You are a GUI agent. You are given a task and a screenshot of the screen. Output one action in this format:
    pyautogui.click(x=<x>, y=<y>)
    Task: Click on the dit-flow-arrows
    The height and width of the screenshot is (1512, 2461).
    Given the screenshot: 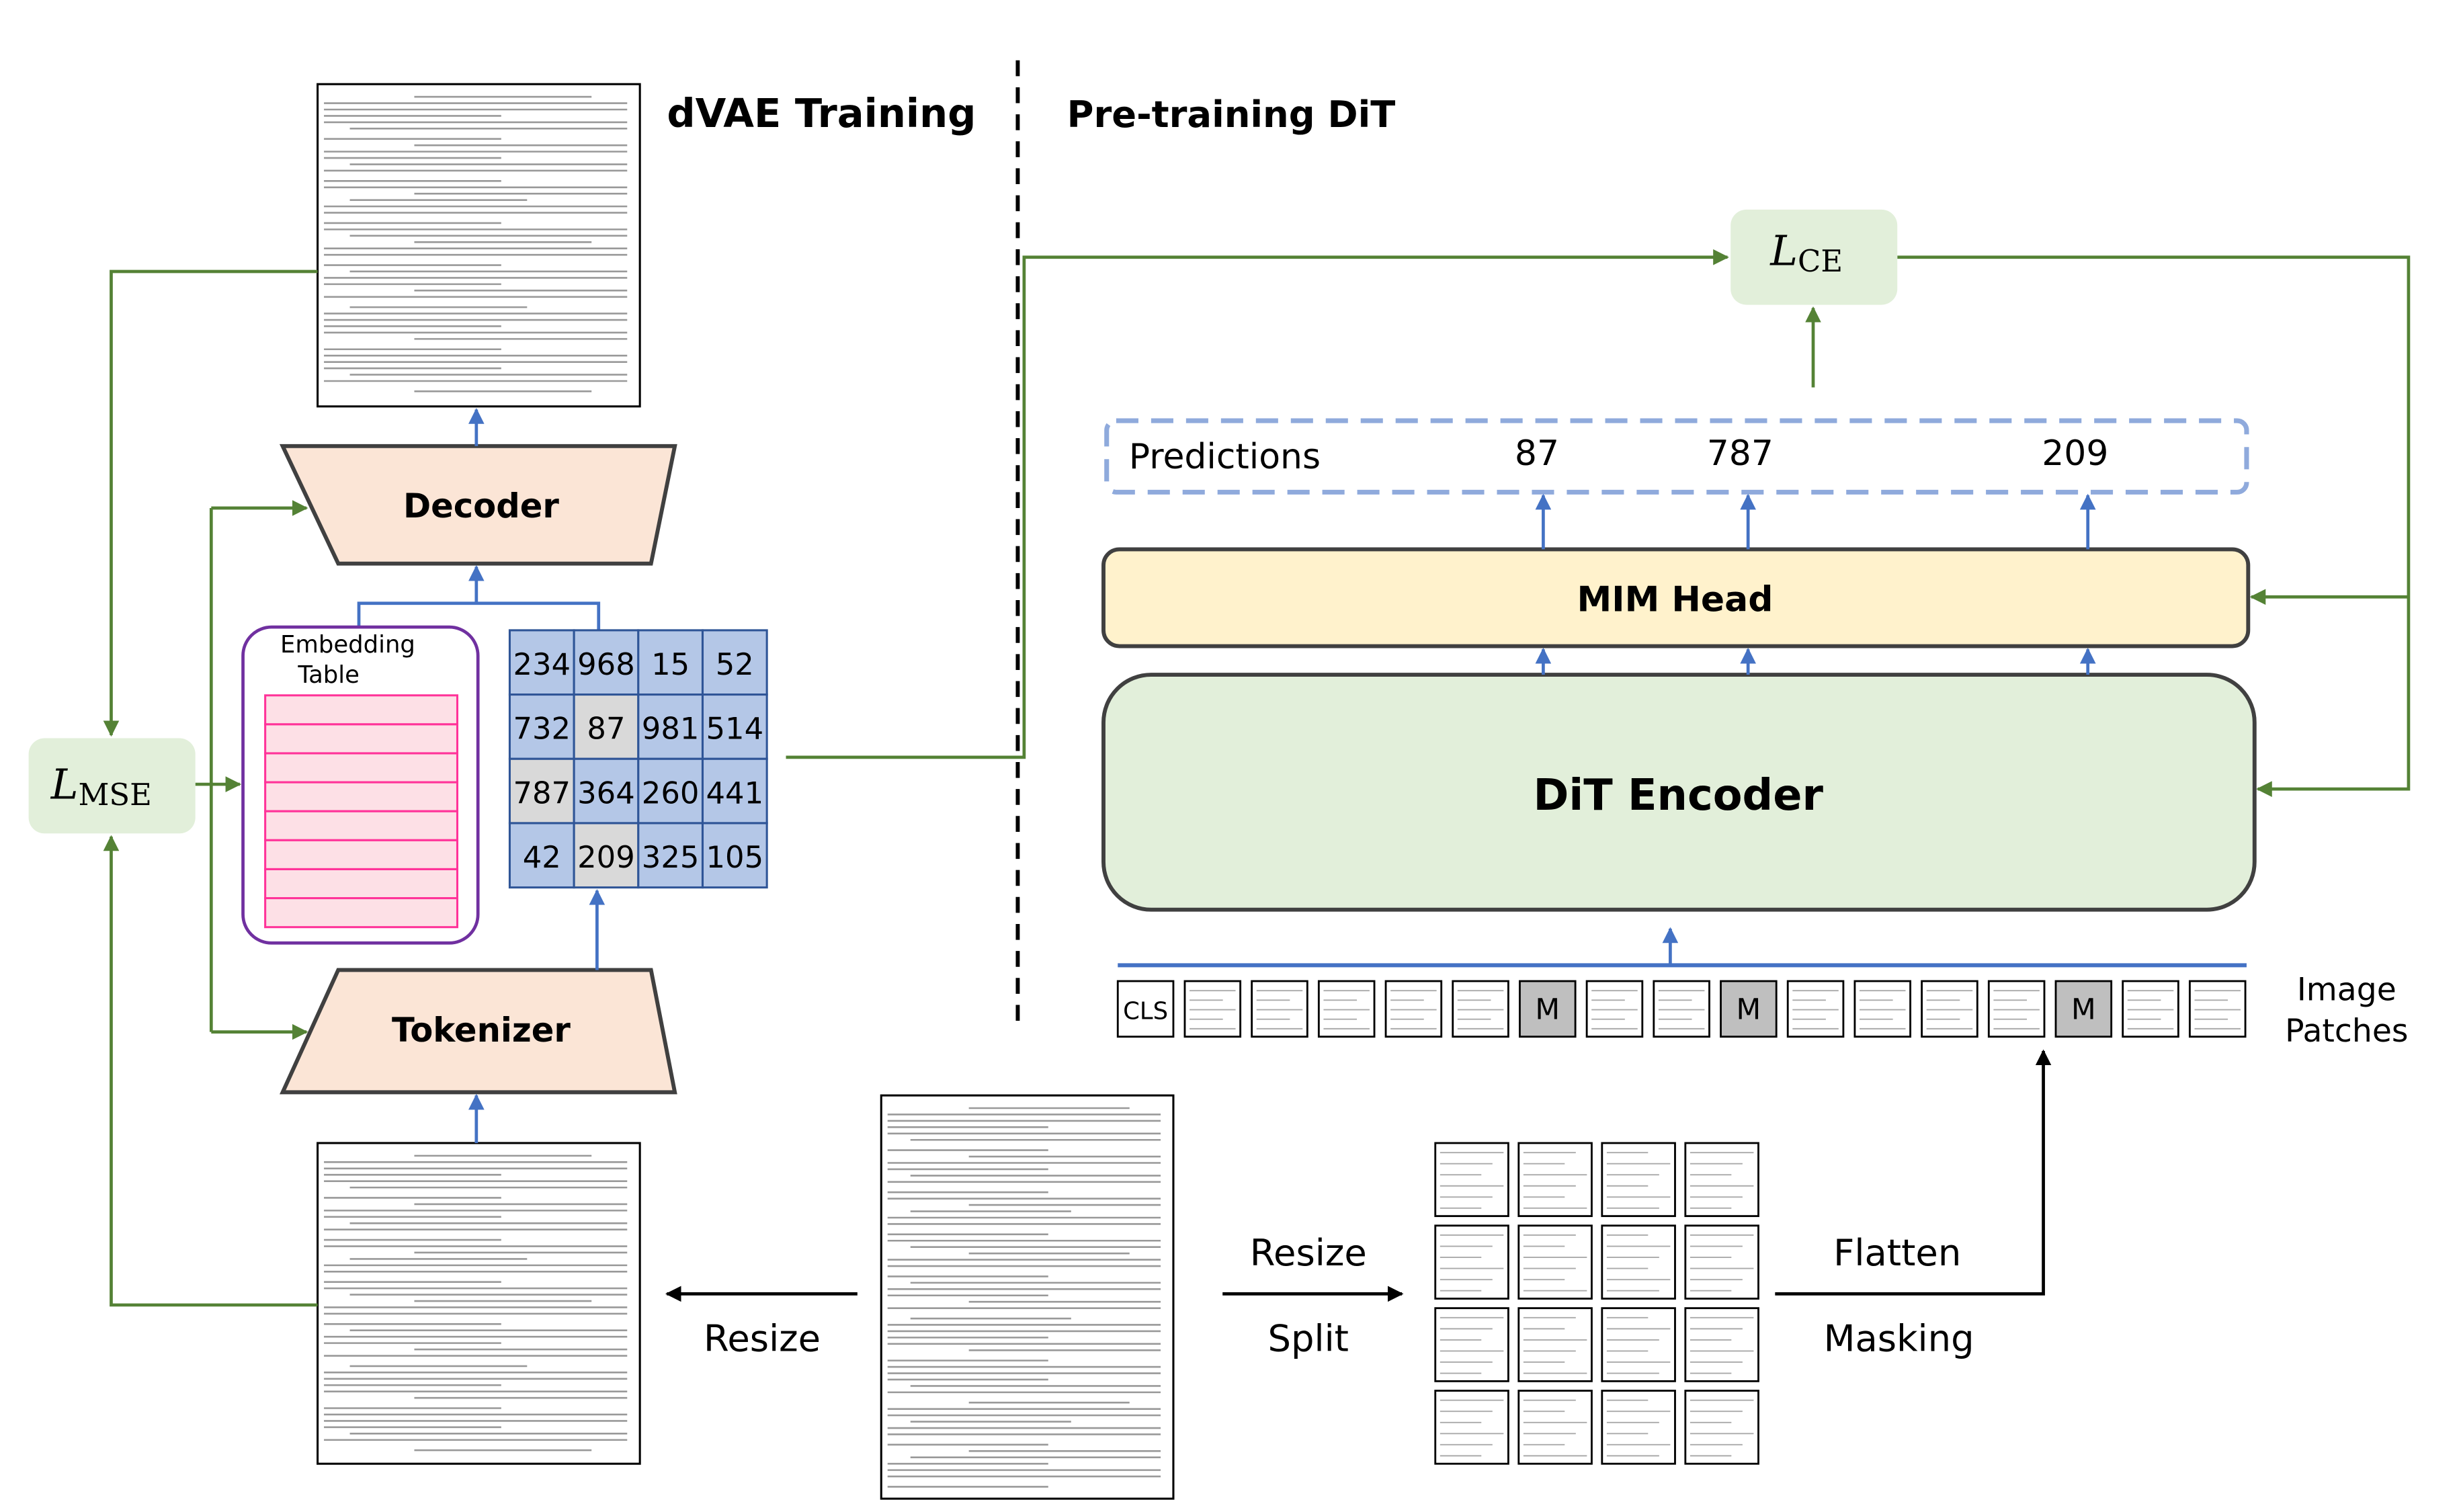 What is the action you would take?
    pyautogui.click(x=1682, y=731)
    